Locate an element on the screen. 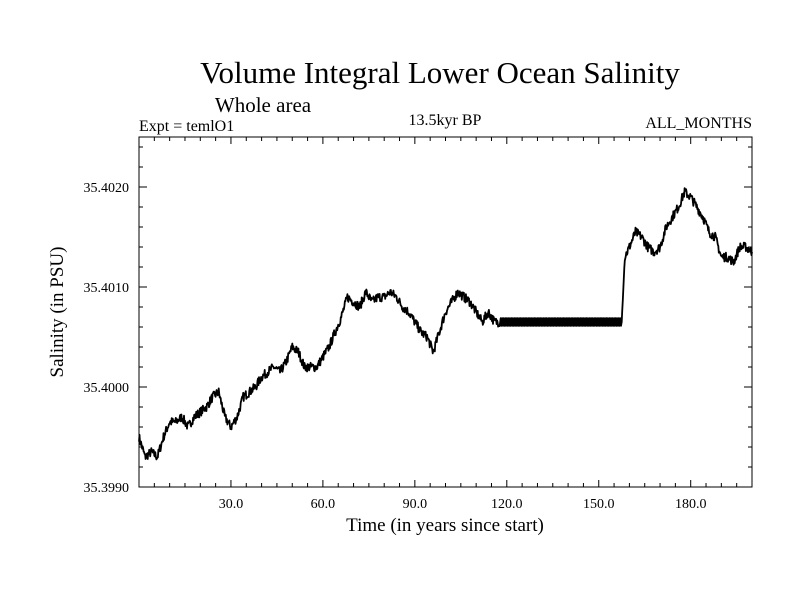  x-tick-label: 120.0 is located at coordinates (507, 504).